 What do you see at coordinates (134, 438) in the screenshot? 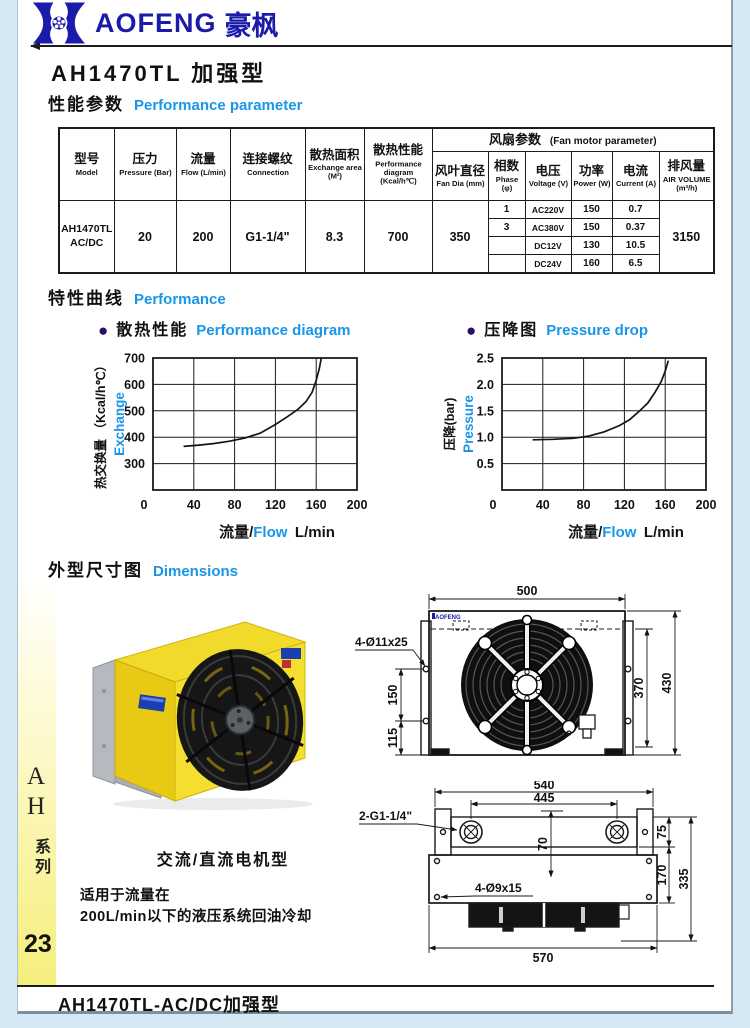
I see `svg-text: 400` at bounding box center [134, 438].